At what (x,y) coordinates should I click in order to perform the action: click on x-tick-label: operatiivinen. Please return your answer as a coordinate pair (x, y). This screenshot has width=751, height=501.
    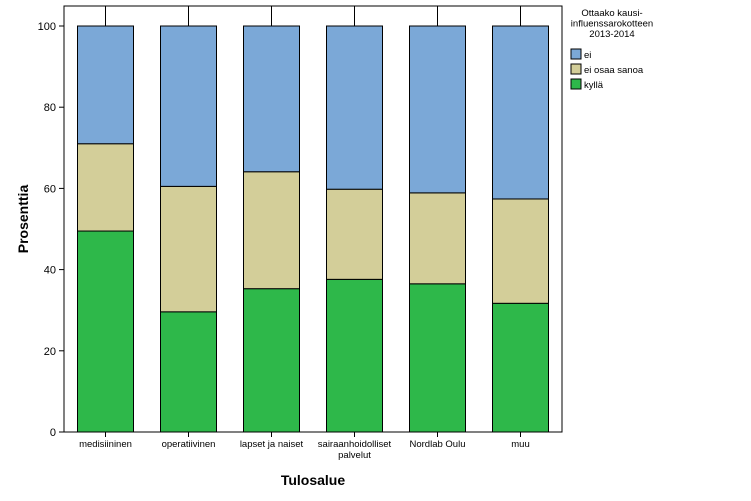
    Looking at the image, I should click on (189, 444).